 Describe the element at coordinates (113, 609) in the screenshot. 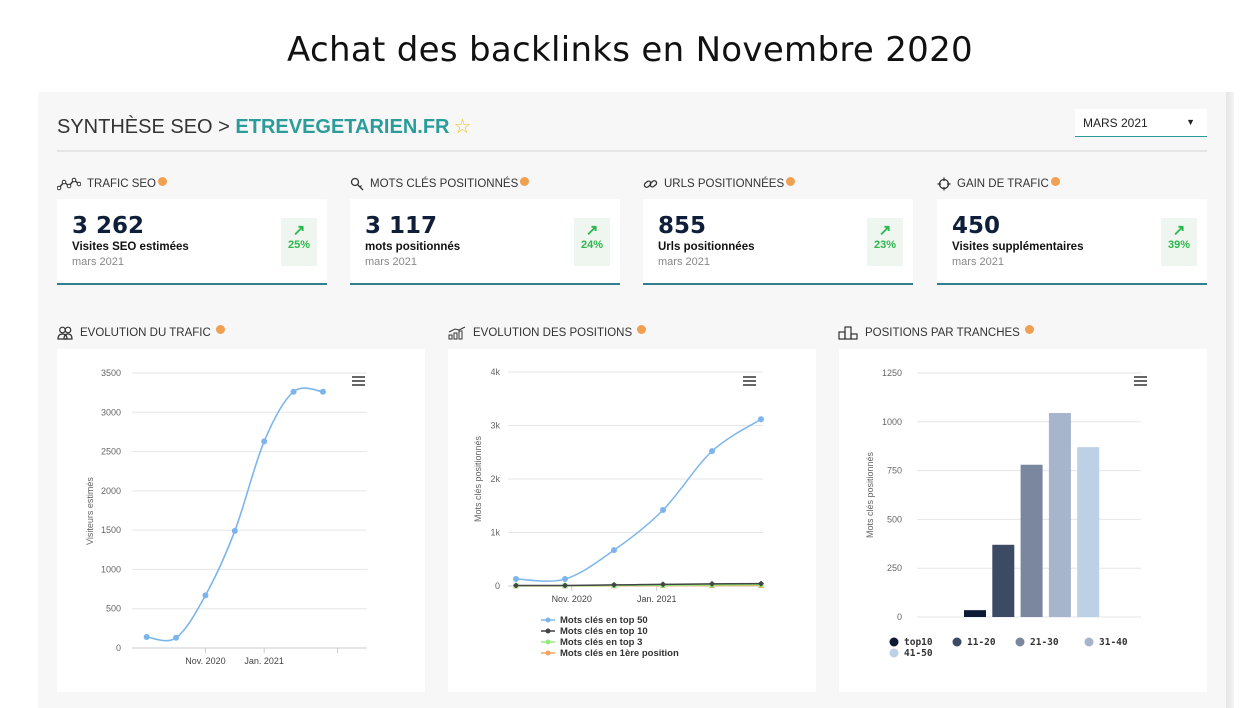

I see `y-tick-label: 500` at that location.